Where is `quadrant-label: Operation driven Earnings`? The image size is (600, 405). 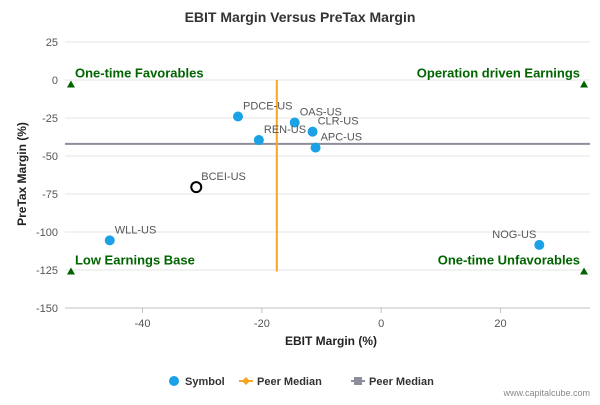
quadrant-label: Operation driven Earnings is located at coordinates (498, 73).